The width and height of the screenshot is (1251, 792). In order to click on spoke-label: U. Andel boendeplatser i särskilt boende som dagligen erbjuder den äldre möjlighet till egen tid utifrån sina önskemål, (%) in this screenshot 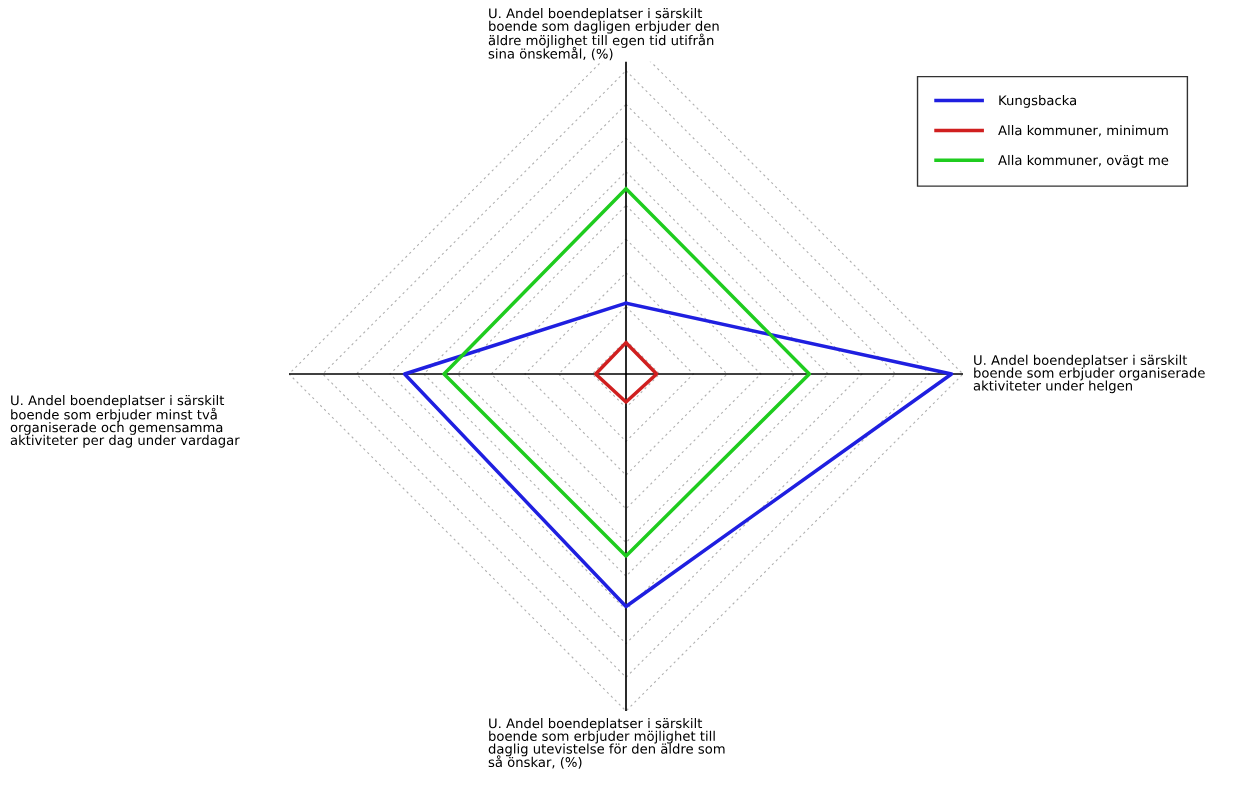, I will do `click(603, 34)`.